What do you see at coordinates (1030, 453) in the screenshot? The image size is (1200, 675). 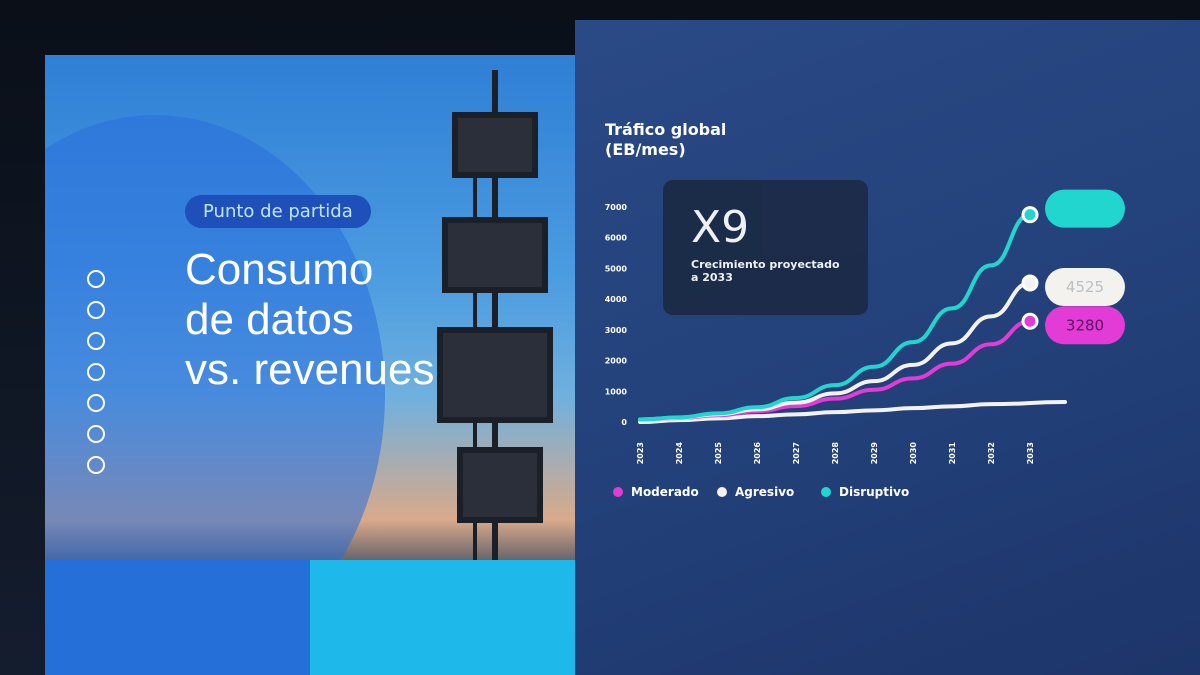 I see `x-tick-label: 2033` at bounding box center [1030, 453].